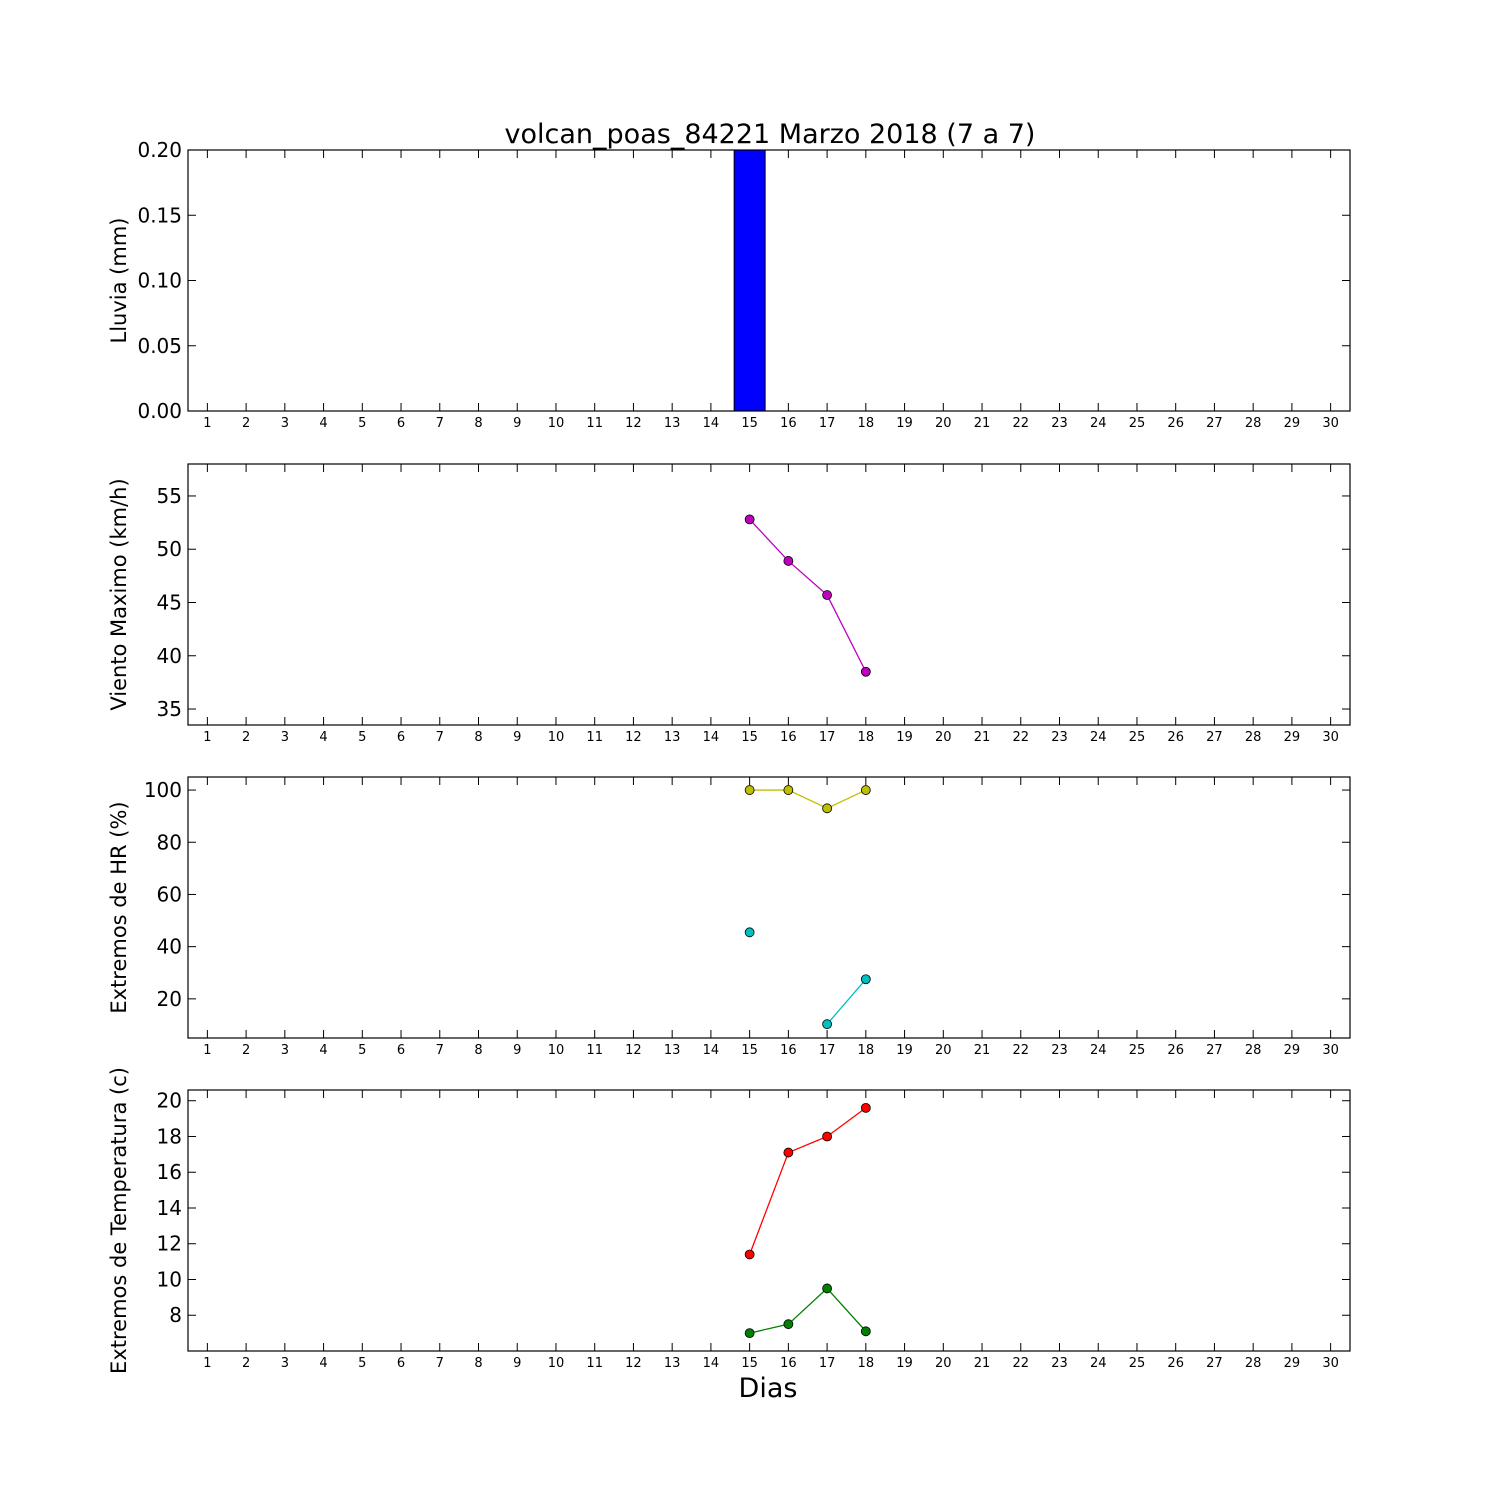 The width and height of the screenshot is (1500, 1500). What do you see at coordinates (749, 280) in the screenshot?
I see `bar` at bounding box center [749, 280].